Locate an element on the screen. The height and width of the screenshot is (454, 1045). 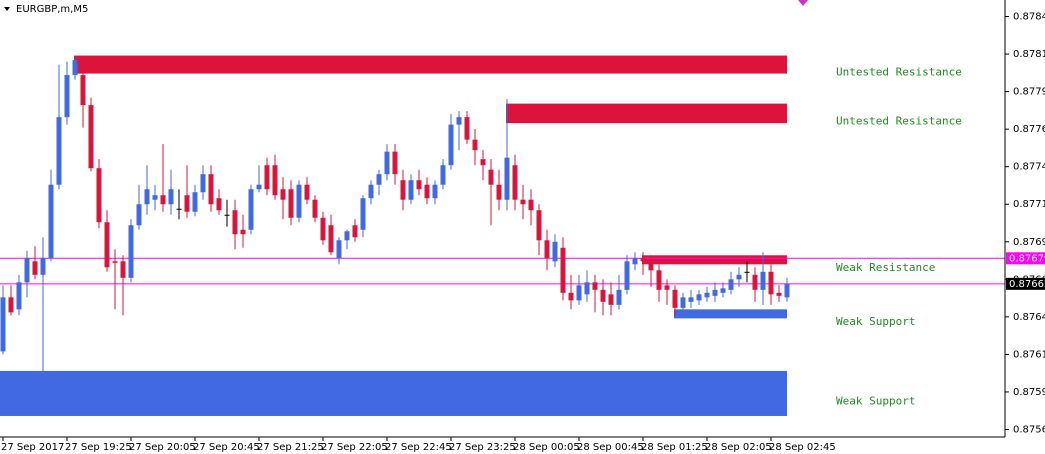
price-label: 0.87679 is located at coordinates (1027, 258).